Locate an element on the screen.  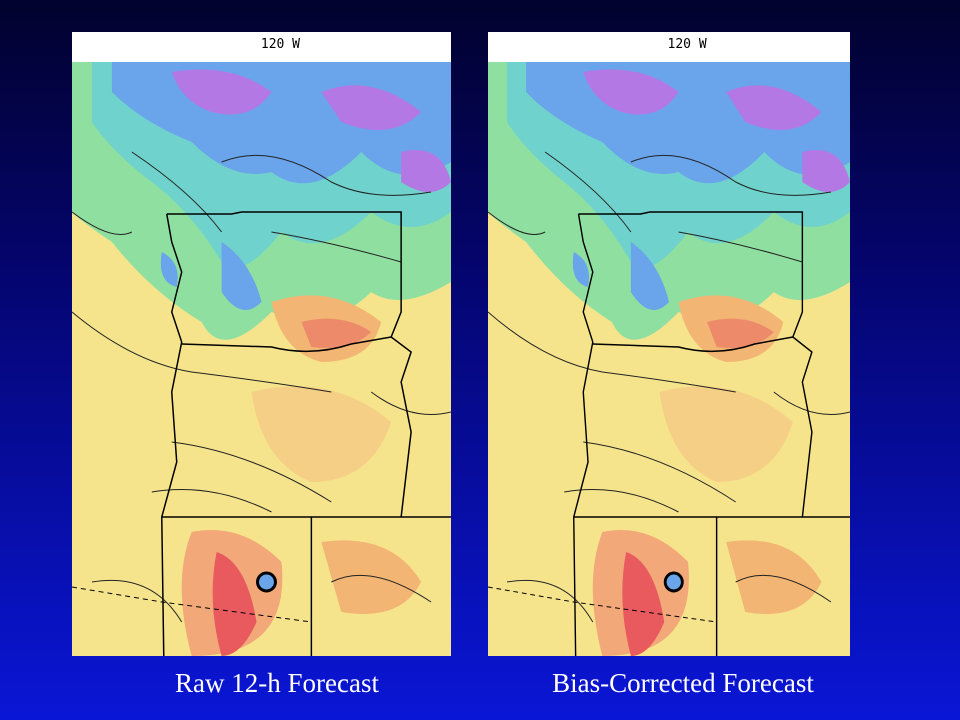
panel-caption: Bias-Corrected Forecast is located at coordinates (683, 683).